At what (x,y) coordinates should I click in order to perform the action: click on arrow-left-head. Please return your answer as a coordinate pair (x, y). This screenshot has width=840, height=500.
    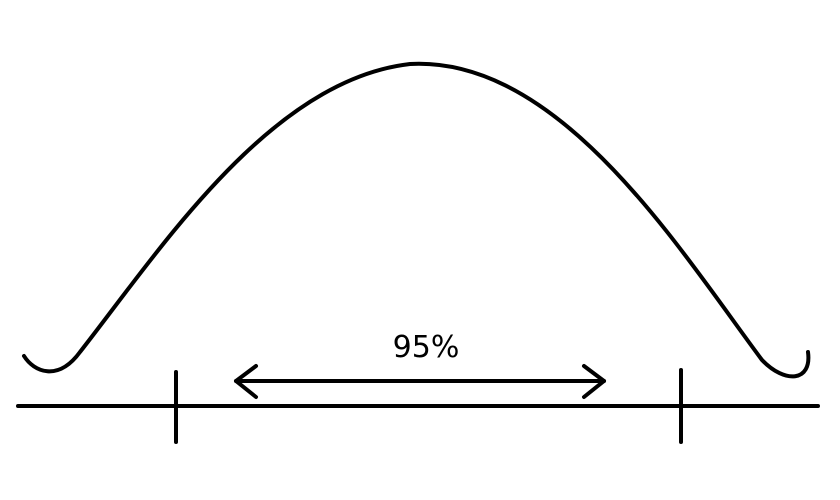
    Looking at the image, I should click on (246, 381).